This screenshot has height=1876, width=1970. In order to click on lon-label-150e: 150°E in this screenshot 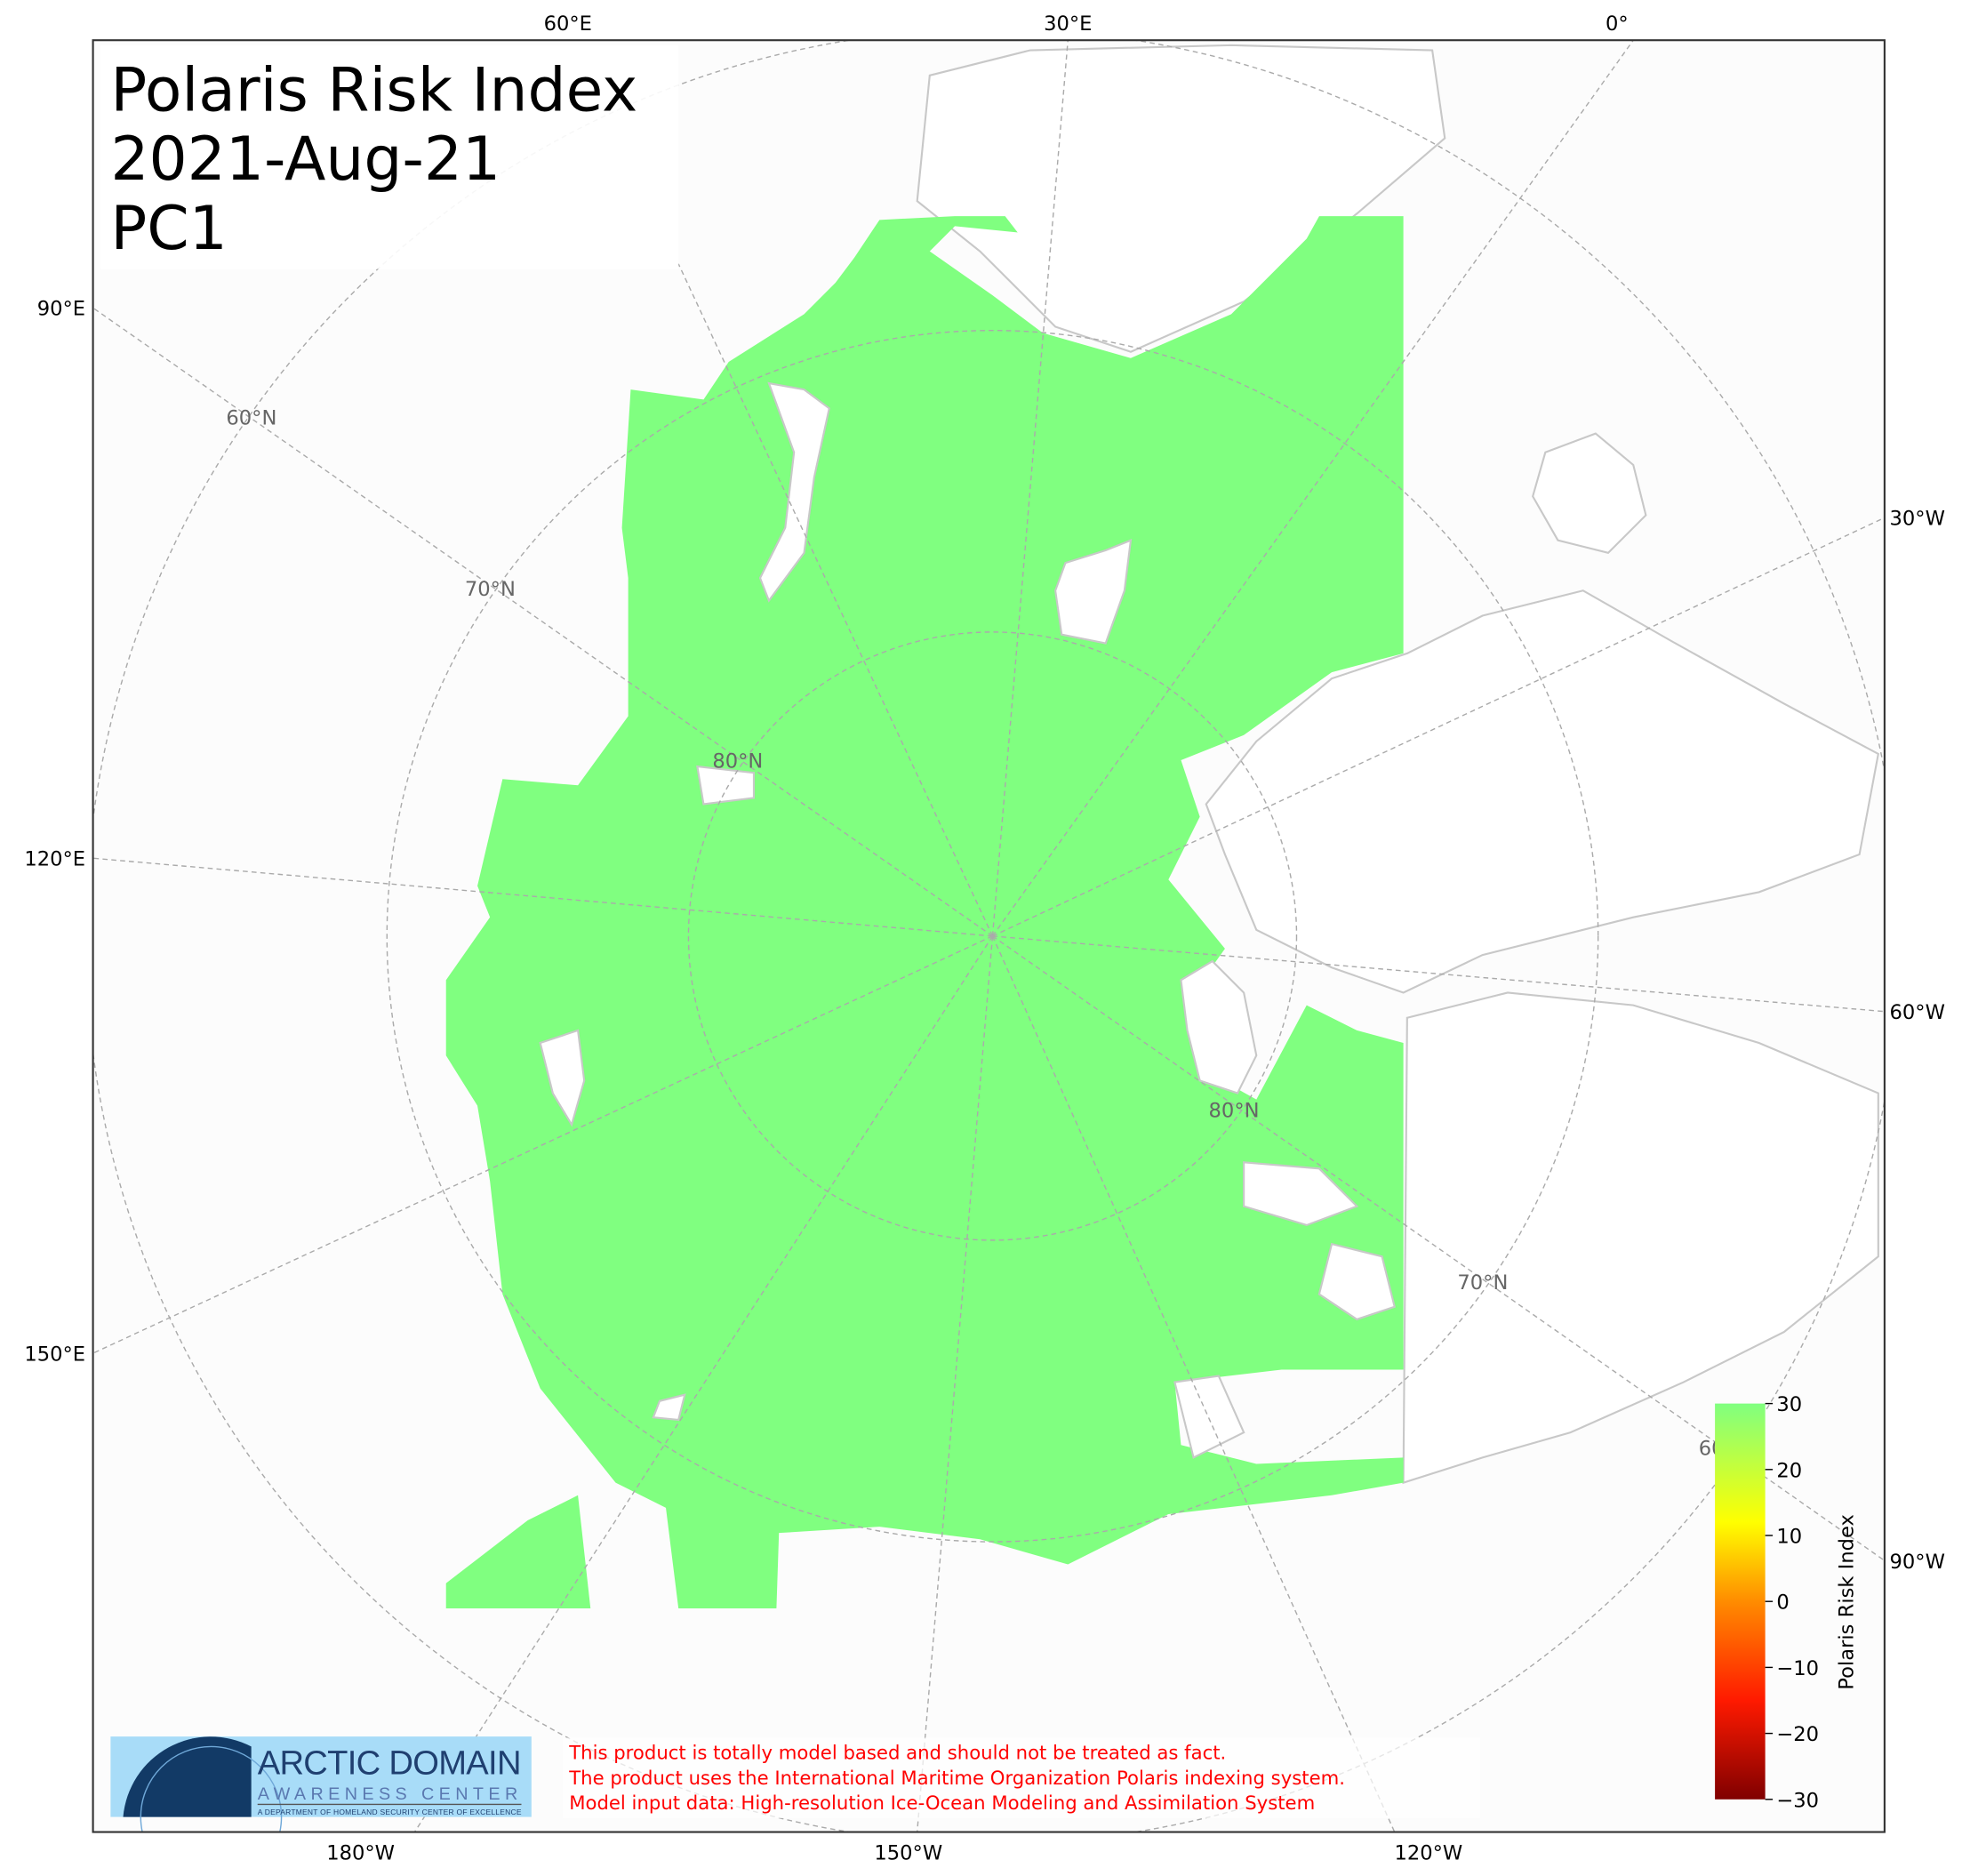, I will do `click(54, 1355)`.